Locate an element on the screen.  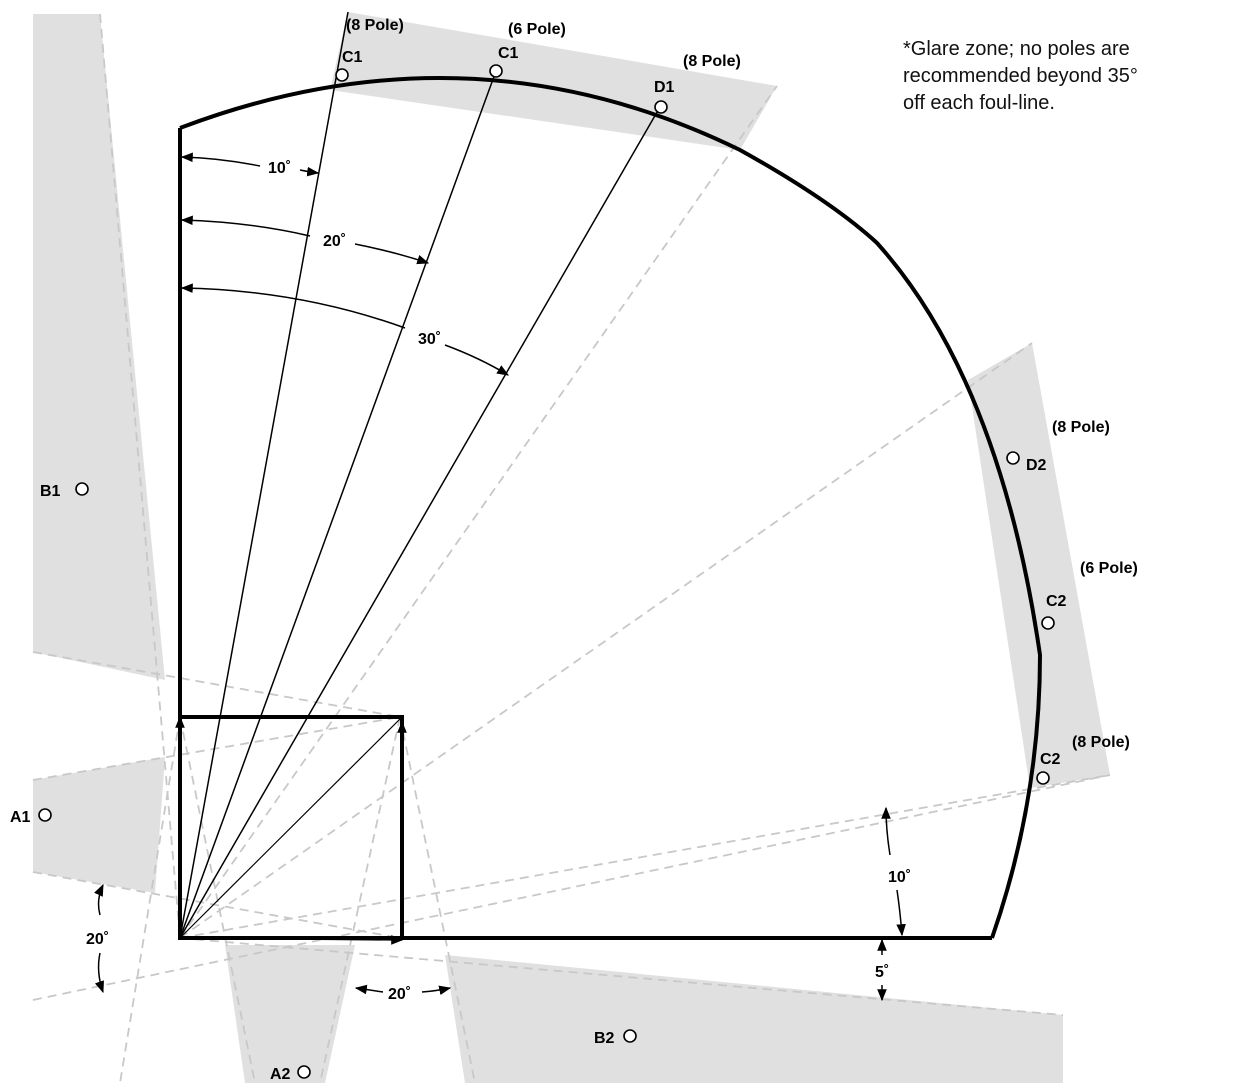
pole-c1-8-marker is located at coordinates (342, 75).